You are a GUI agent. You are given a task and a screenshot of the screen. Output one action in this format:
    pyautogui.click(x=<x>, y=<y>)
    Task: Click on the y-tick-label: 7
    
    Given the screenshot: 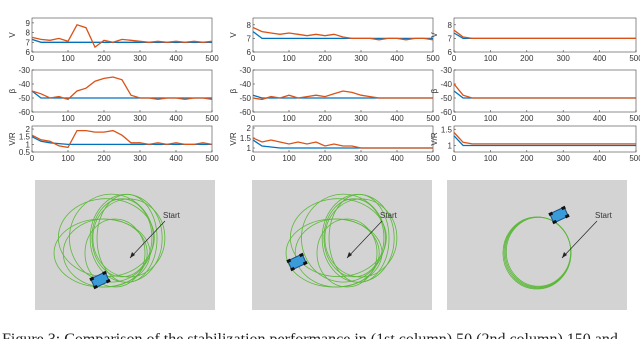 What is the action you would take?
    pyautogui.click(x=249, y=38)
    